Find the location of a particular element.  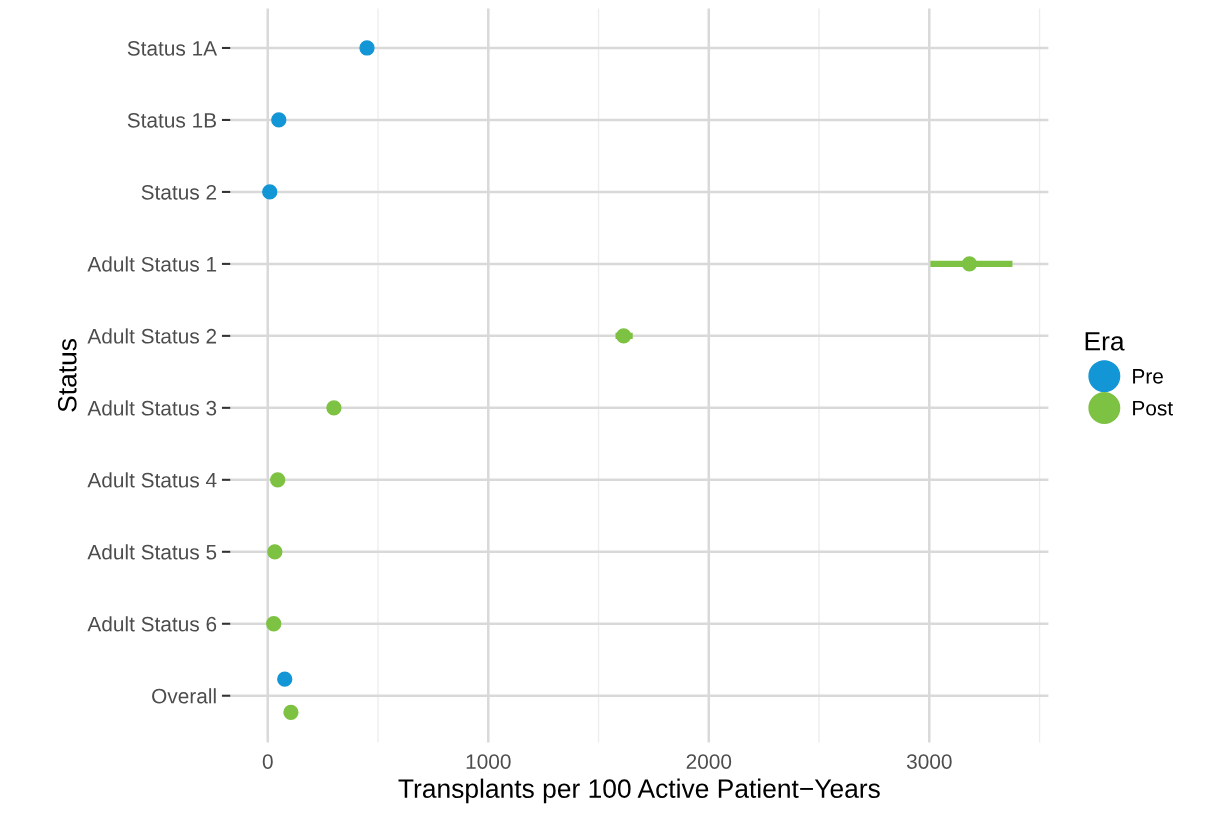

x-tick-label: 3000 is located at coordinates (929, 761).